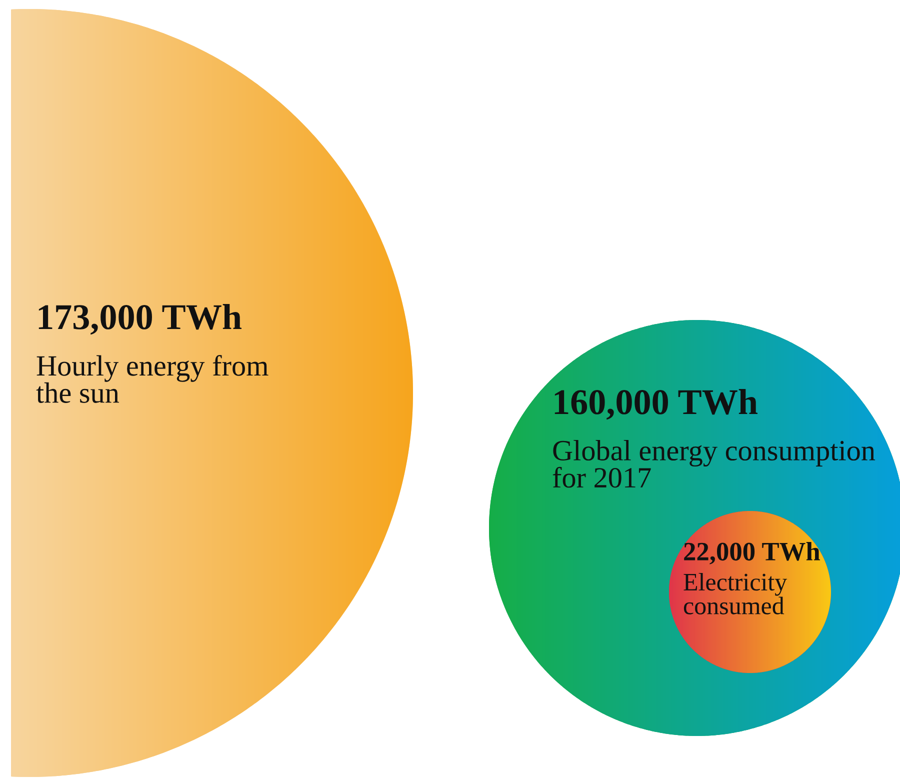  Describe the element at coordinates (736, 593) in the screenshot. I see `category-label: Electricity consumed` at that location.